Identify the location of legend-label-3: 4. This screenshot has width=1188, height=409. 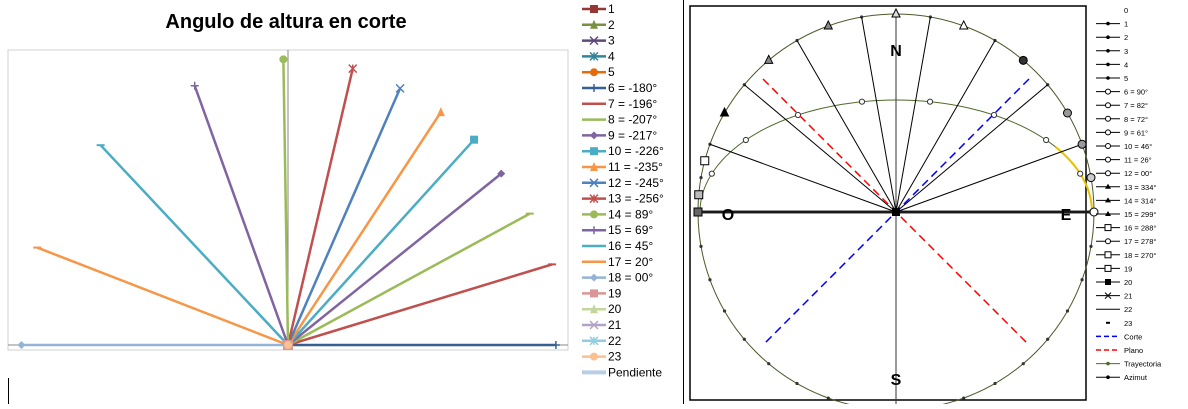
(611, 56).